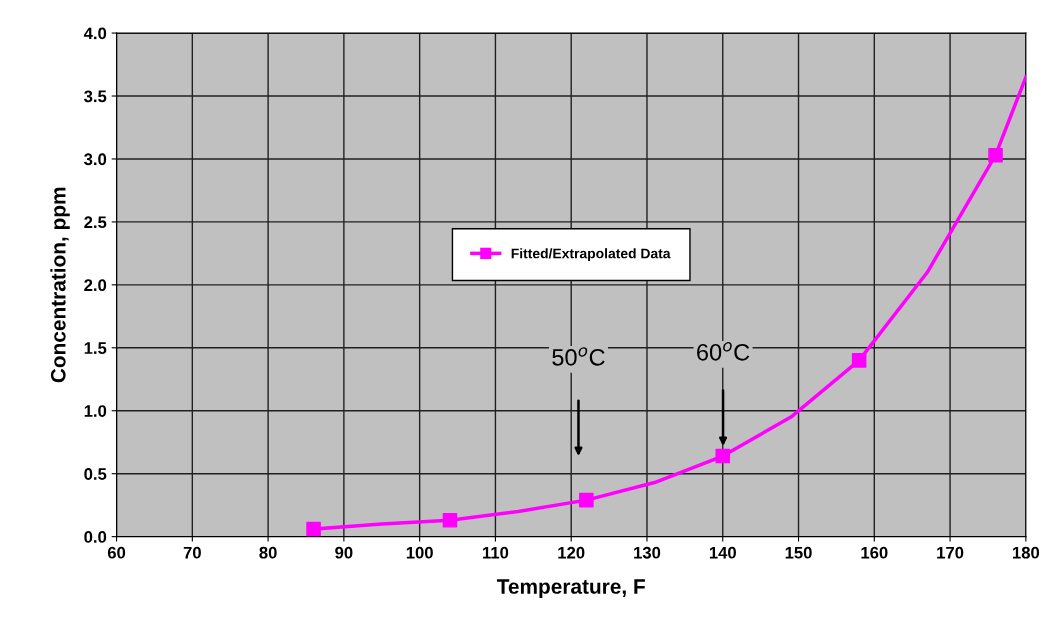 The height and width of the screenshot is (624, 1050). I want to click on x-tick-label: 130, so click(647, 552).